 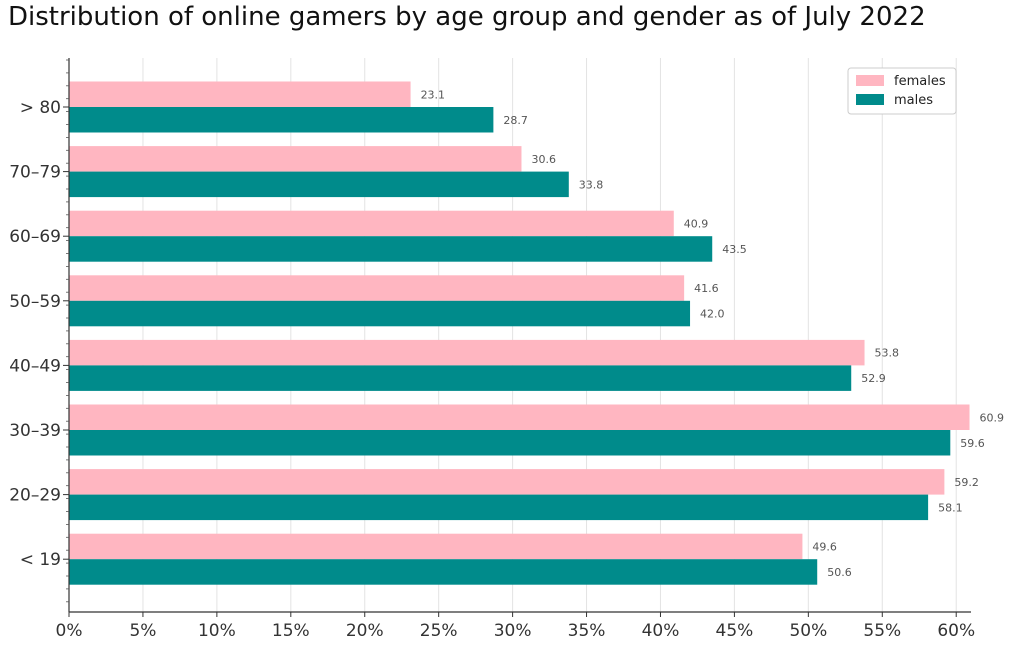 I want to click on x-tick-label: 60%, so click(x=956, y=631).